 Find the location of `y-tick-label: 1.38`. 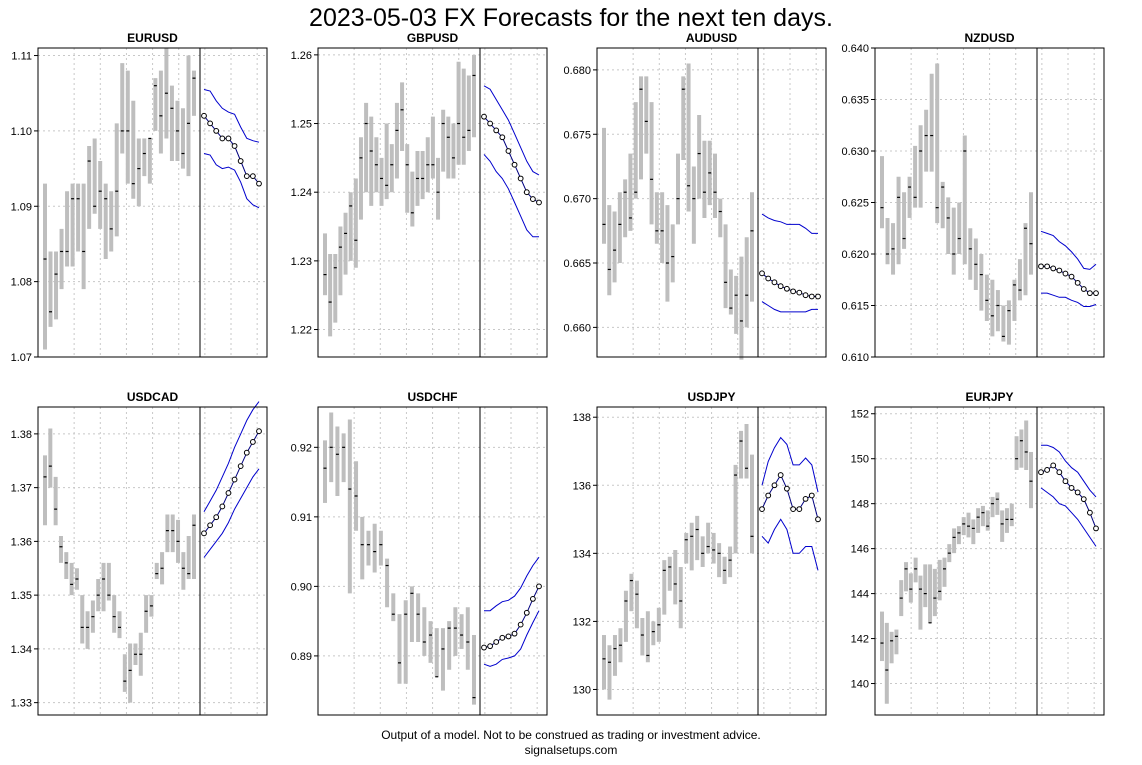

y-tick-label: 1.38 is located at coordinates (21, 435).